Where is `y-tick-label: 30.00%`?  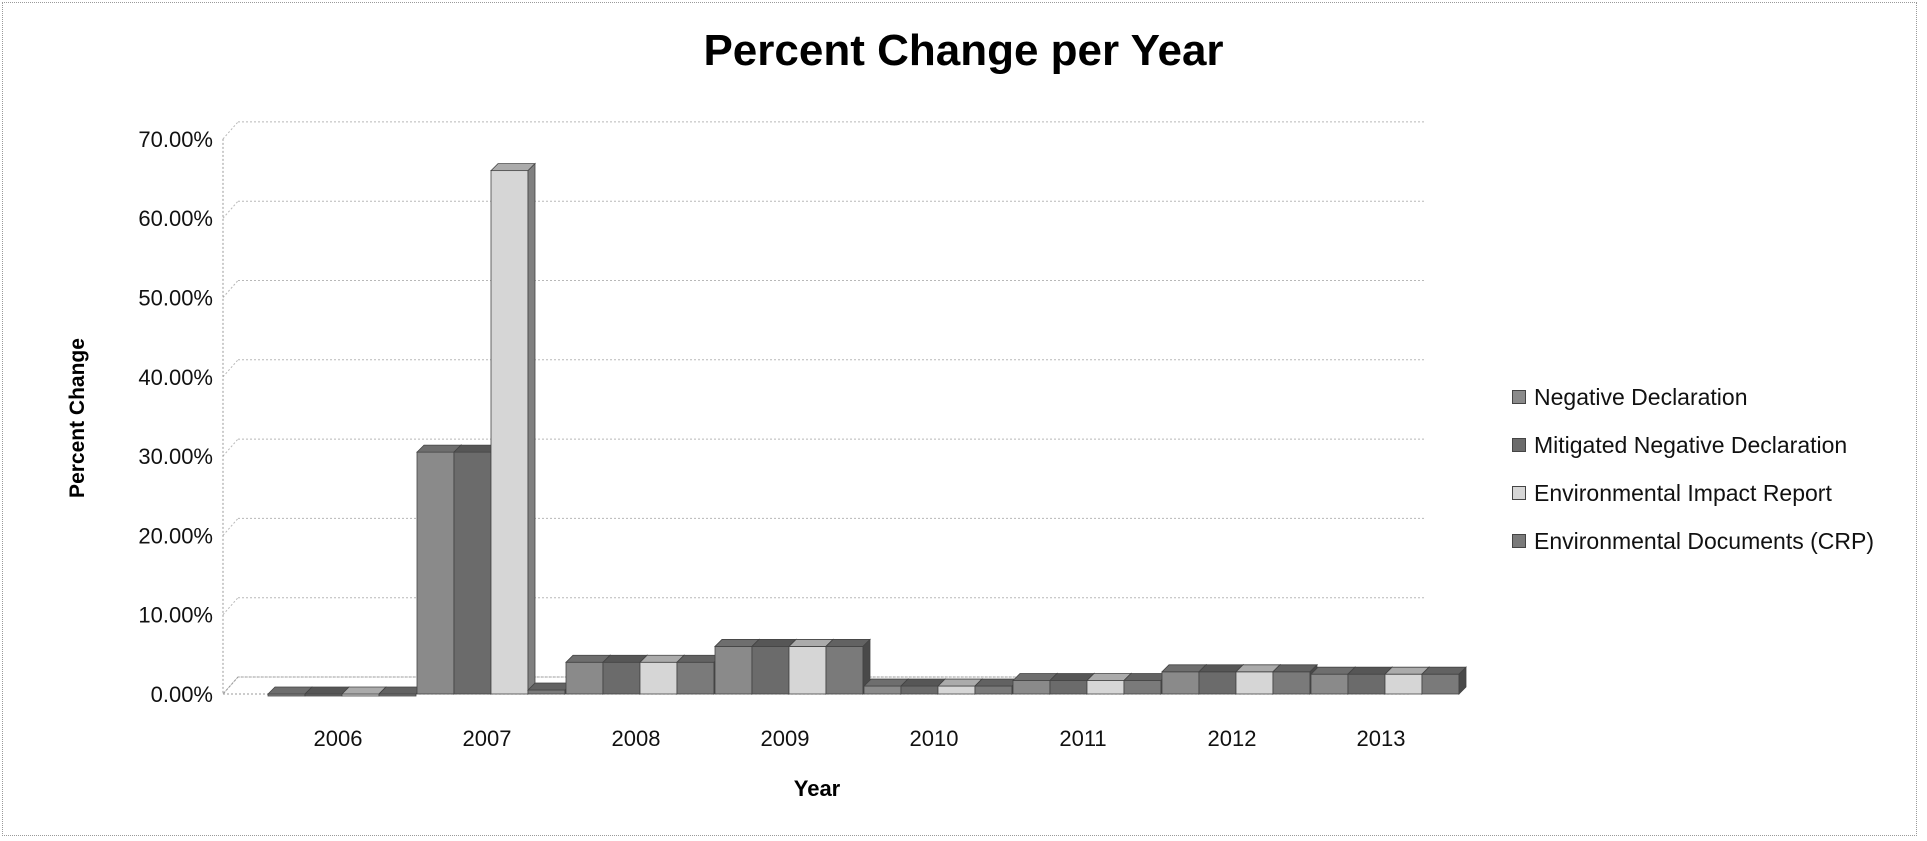 y-tick-label: 30.00% is located at coordinates (175, 456).